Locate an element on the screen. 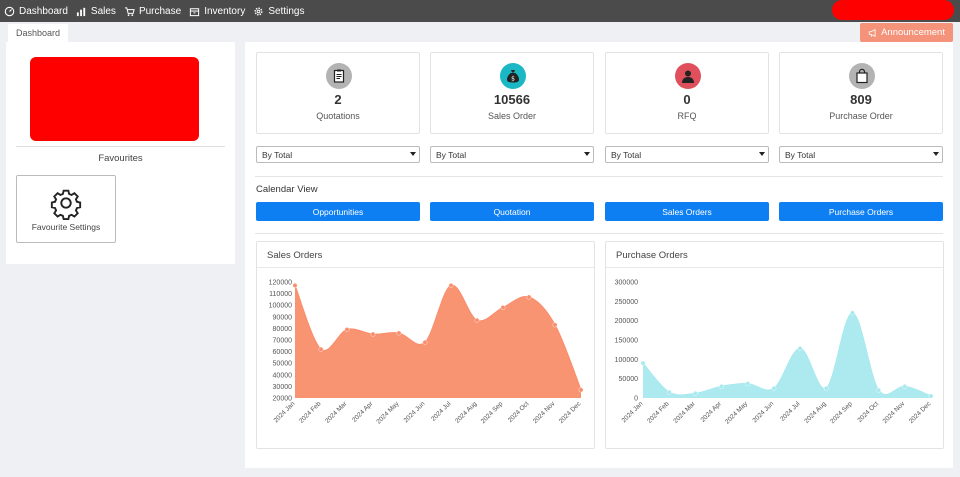  money-bag-icon: $ is located at coordinates (513, 76).